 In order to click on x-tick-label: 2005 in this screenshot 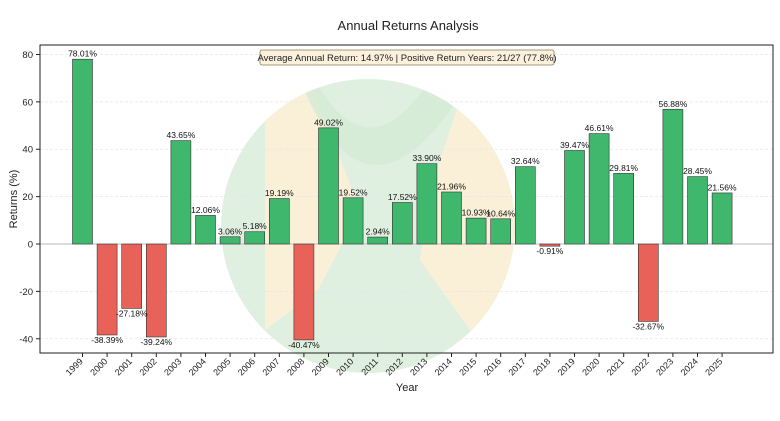, I will do `click(221, 366)`.